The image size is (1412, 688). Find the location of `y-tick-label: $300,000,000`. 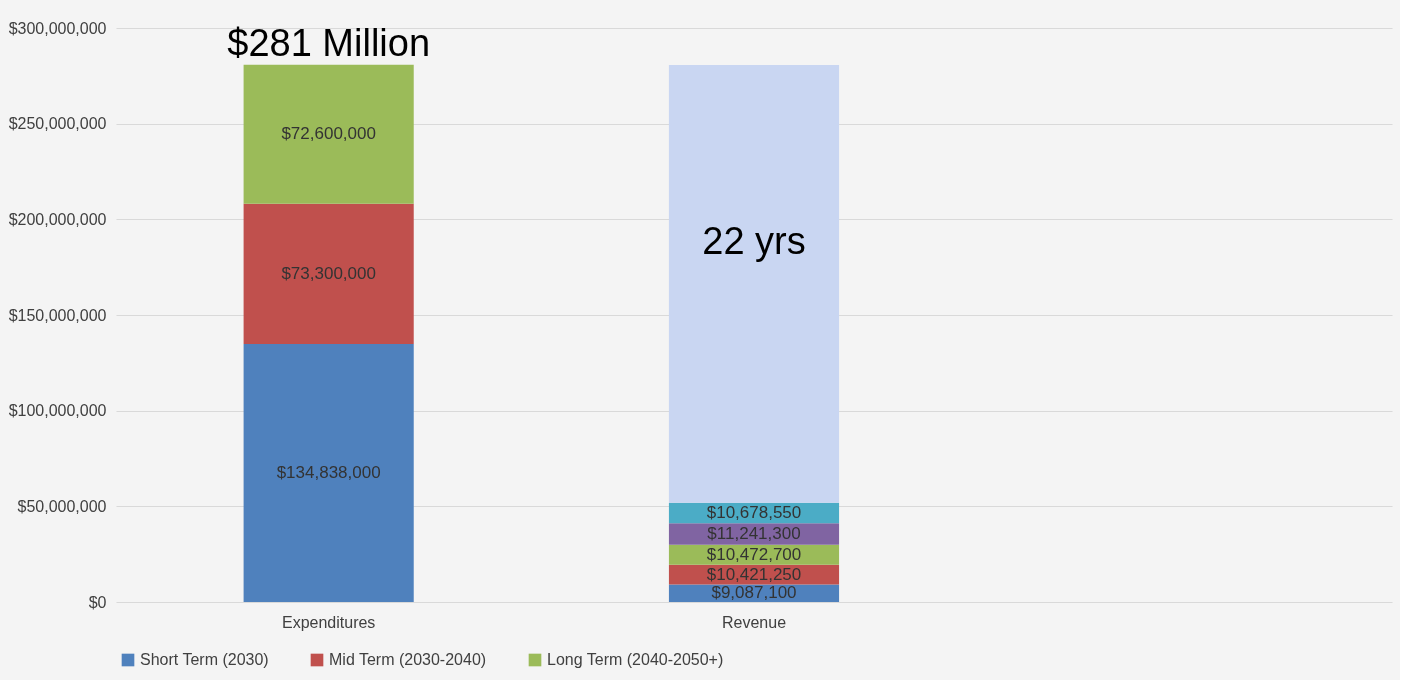

y-tick-label: $300,000,000 is located at coordinates (57, 28).